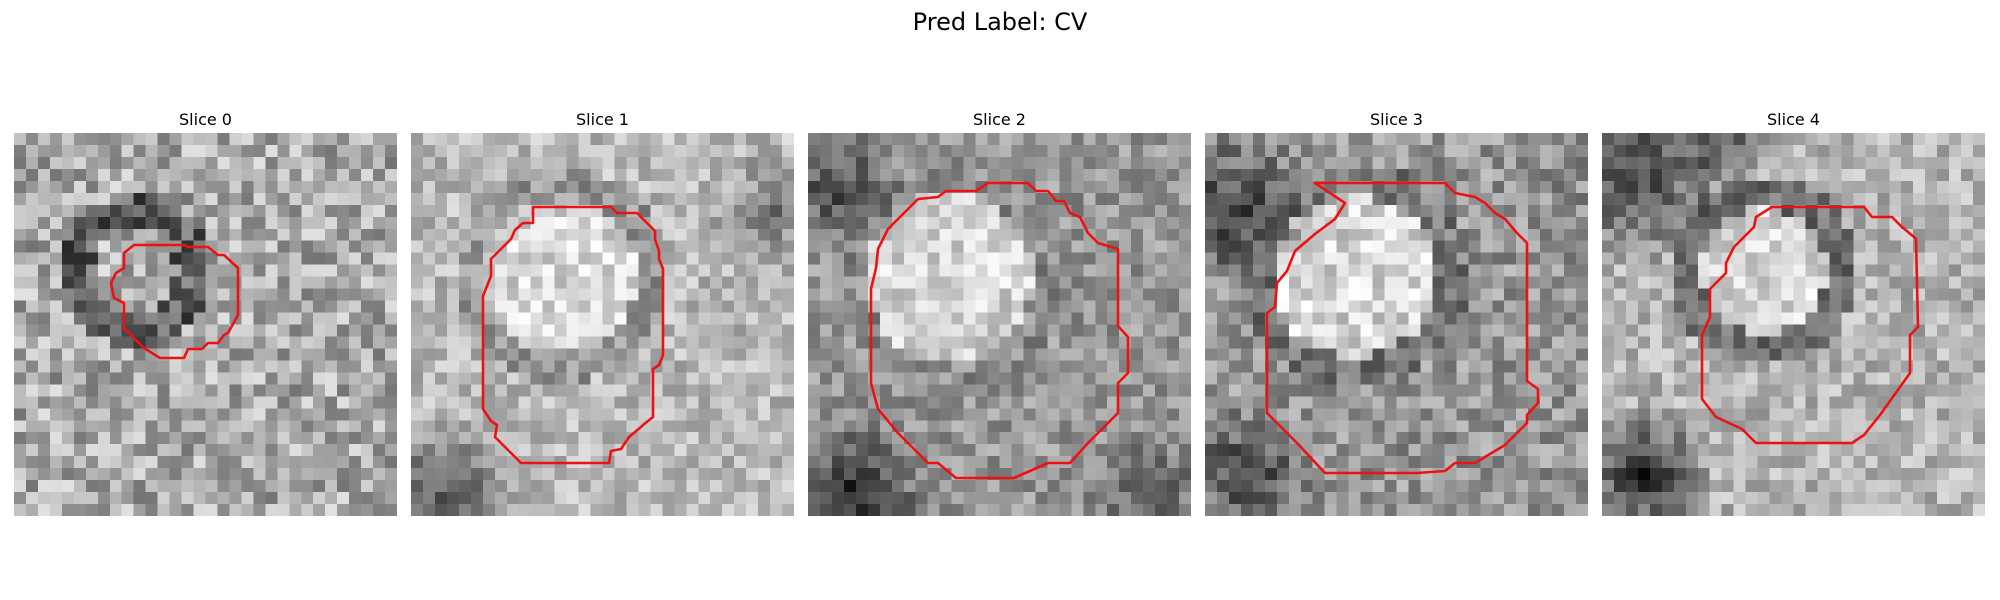 The height and width of the screenshot is (600, 2000). I want to click on slice-title-1: Slice 1, so click(602, 119).